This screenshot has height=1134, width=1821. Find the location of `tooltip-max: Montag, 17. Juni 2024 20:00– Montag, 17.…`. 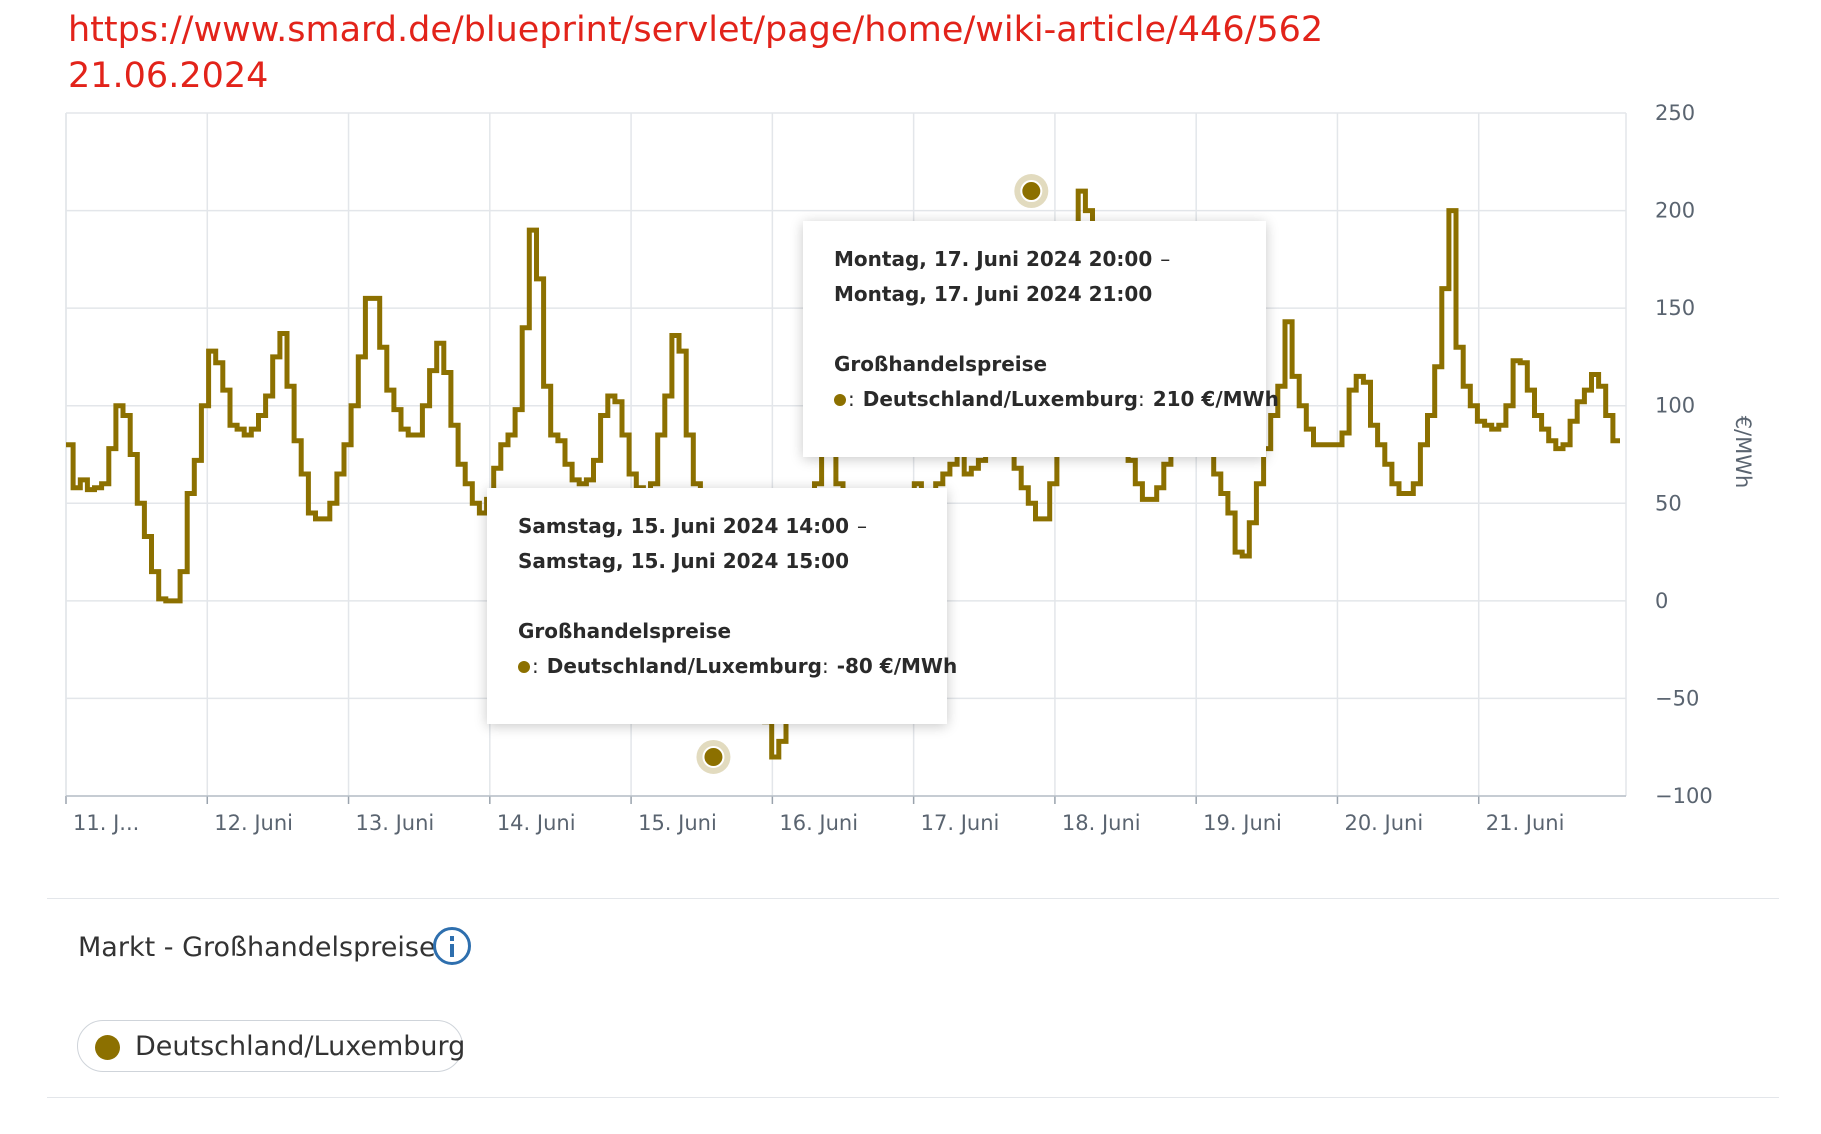

tooltip-max: Montag, 17. Juni 2024 20:00– Montag, 17.… is located at coordinates (1041, 339).